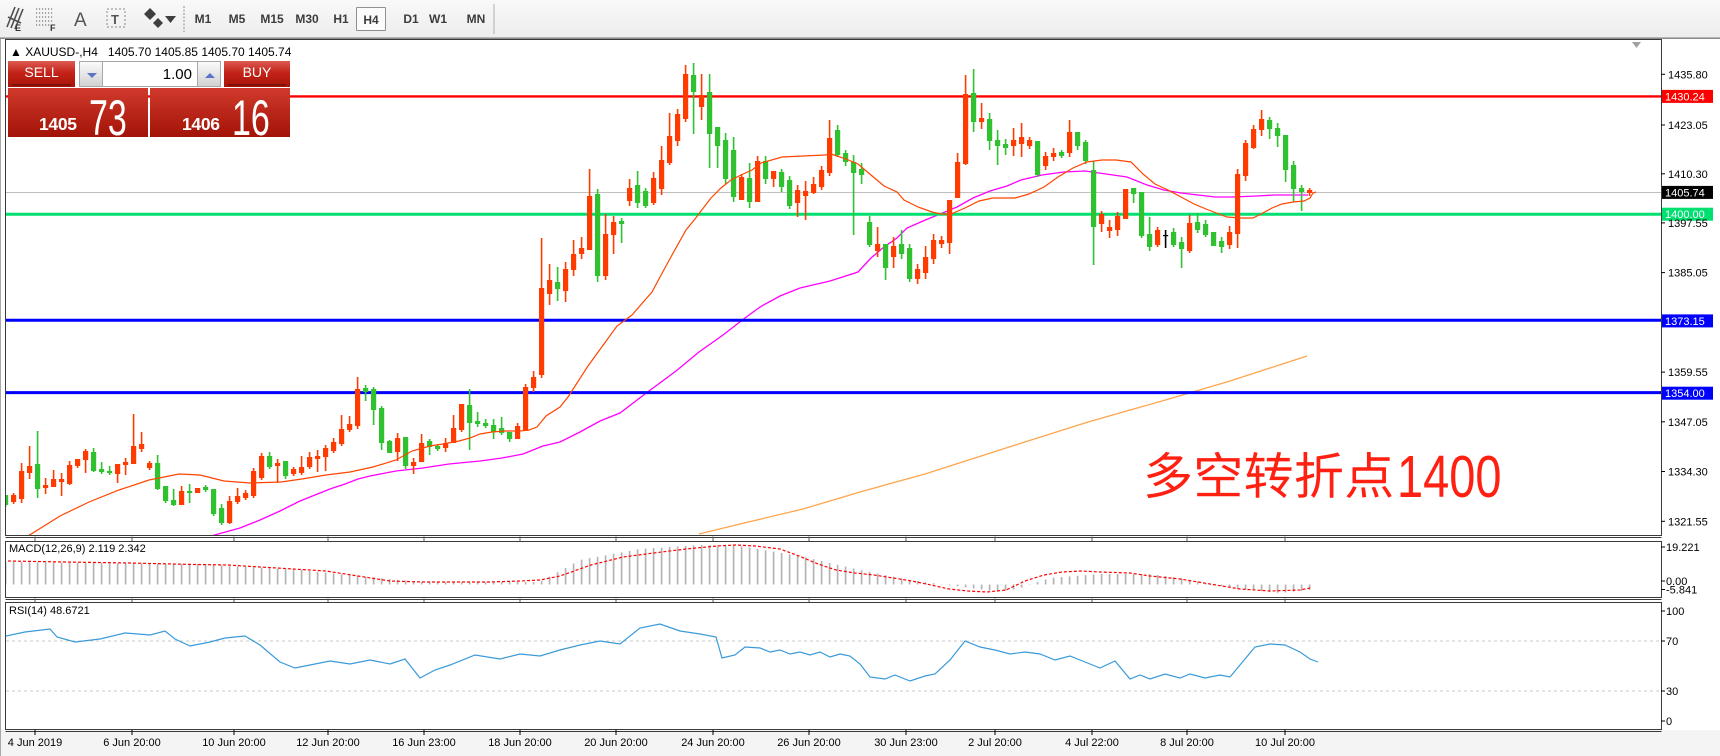 The height and width of the screenshot is (756, 1720). I want to click on svg-text: 0.00, so click(1676, 582).